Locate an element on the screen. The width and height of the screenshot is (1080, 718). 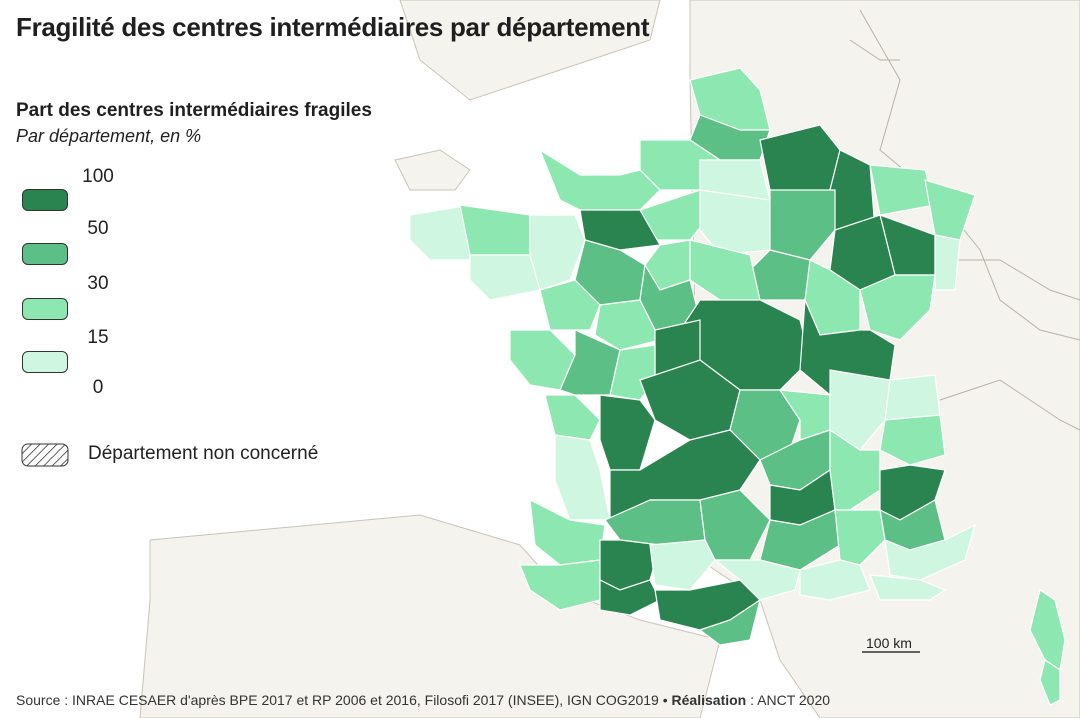
legend-subtitle: Par département, en % is located at coordinates (109, 136).